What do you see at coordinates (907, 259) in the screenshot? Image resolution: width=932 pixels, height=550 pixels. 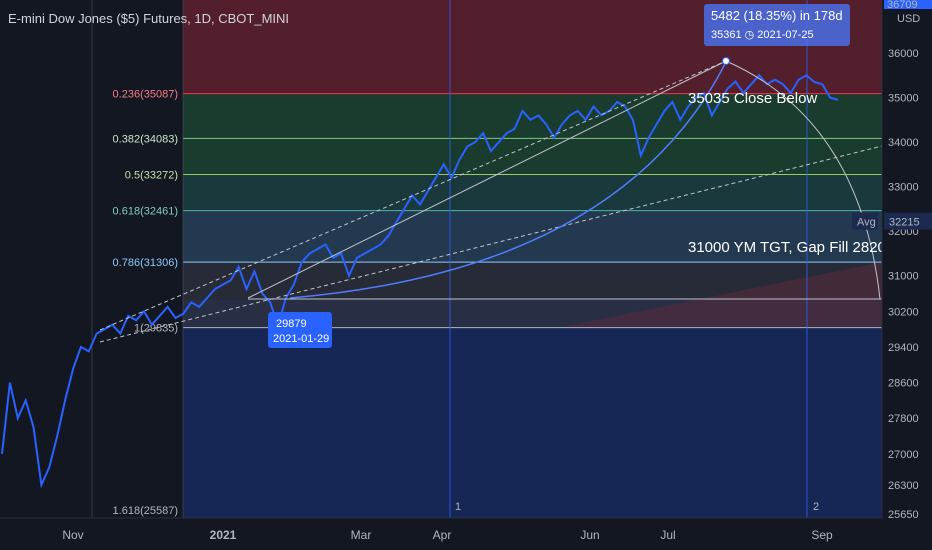 I see `price-axis-background` at bounding box center [907, 259].